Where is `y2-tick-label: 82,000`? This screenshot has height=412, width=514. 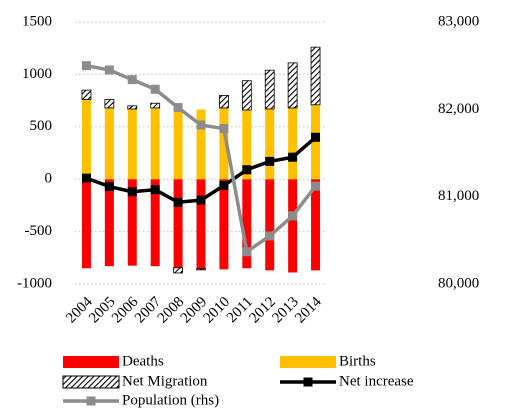 y2-tick-label: 82,000 is located at coordinates (458, 109).